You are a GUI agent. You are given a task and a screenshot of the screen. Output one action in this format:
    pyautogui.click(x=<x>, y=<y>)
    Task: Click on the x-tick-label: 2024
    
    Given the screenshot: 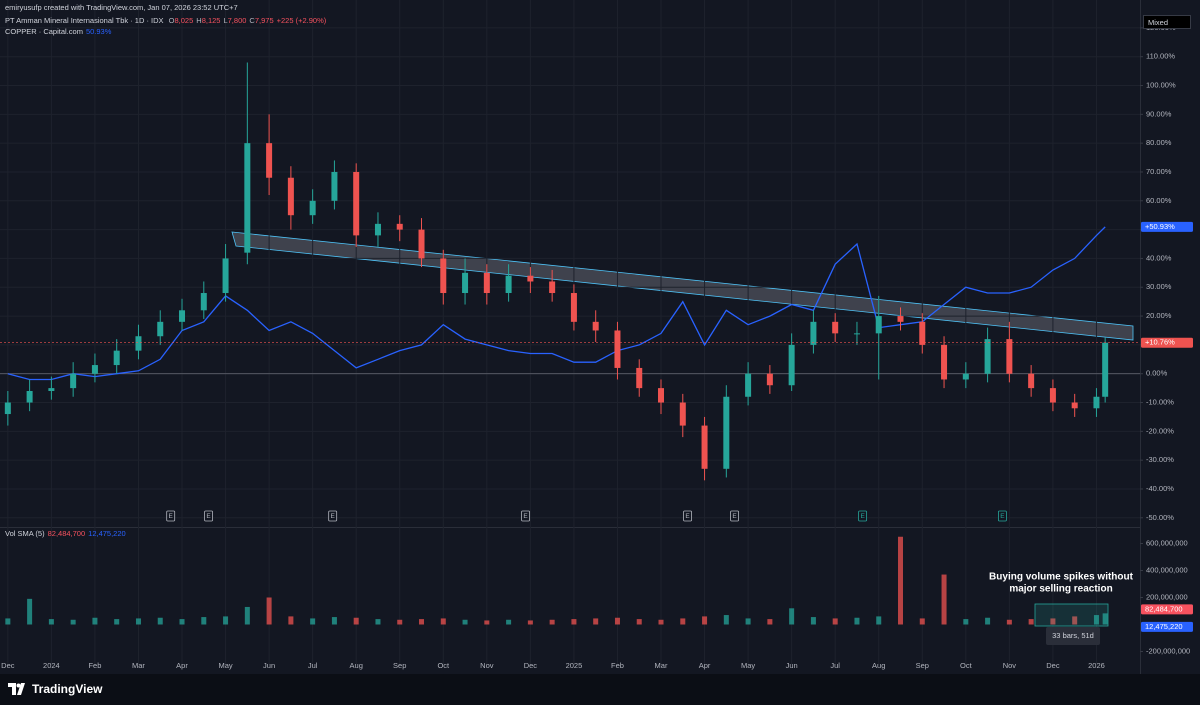 What is the action you would take?
    pyautogui.click(x=51, y=665)
    